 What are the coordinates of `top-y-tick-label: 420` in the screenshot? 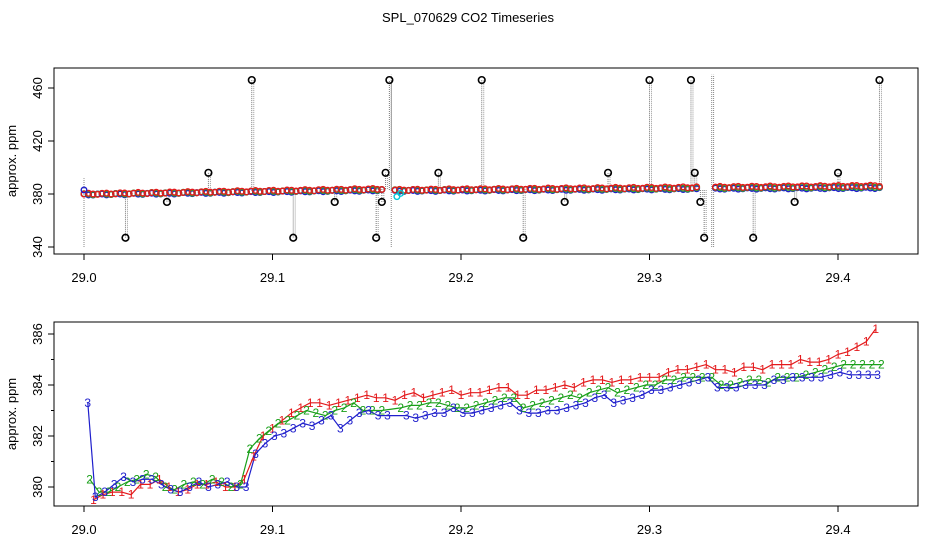 It's located at (37, 141).